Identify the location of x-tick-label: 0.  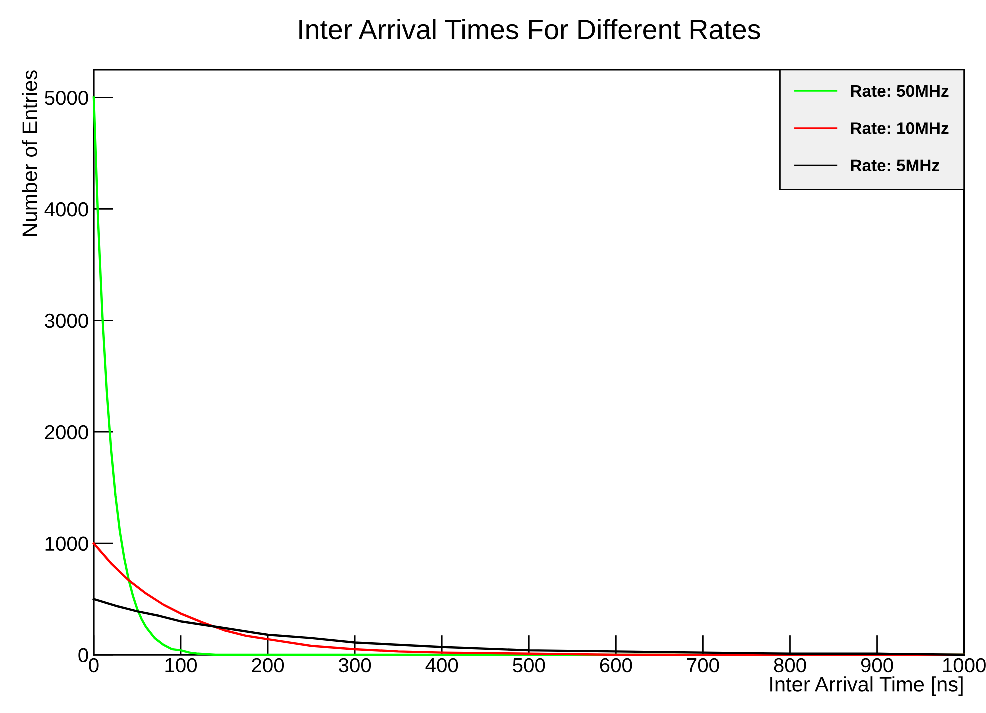
(94, 665).